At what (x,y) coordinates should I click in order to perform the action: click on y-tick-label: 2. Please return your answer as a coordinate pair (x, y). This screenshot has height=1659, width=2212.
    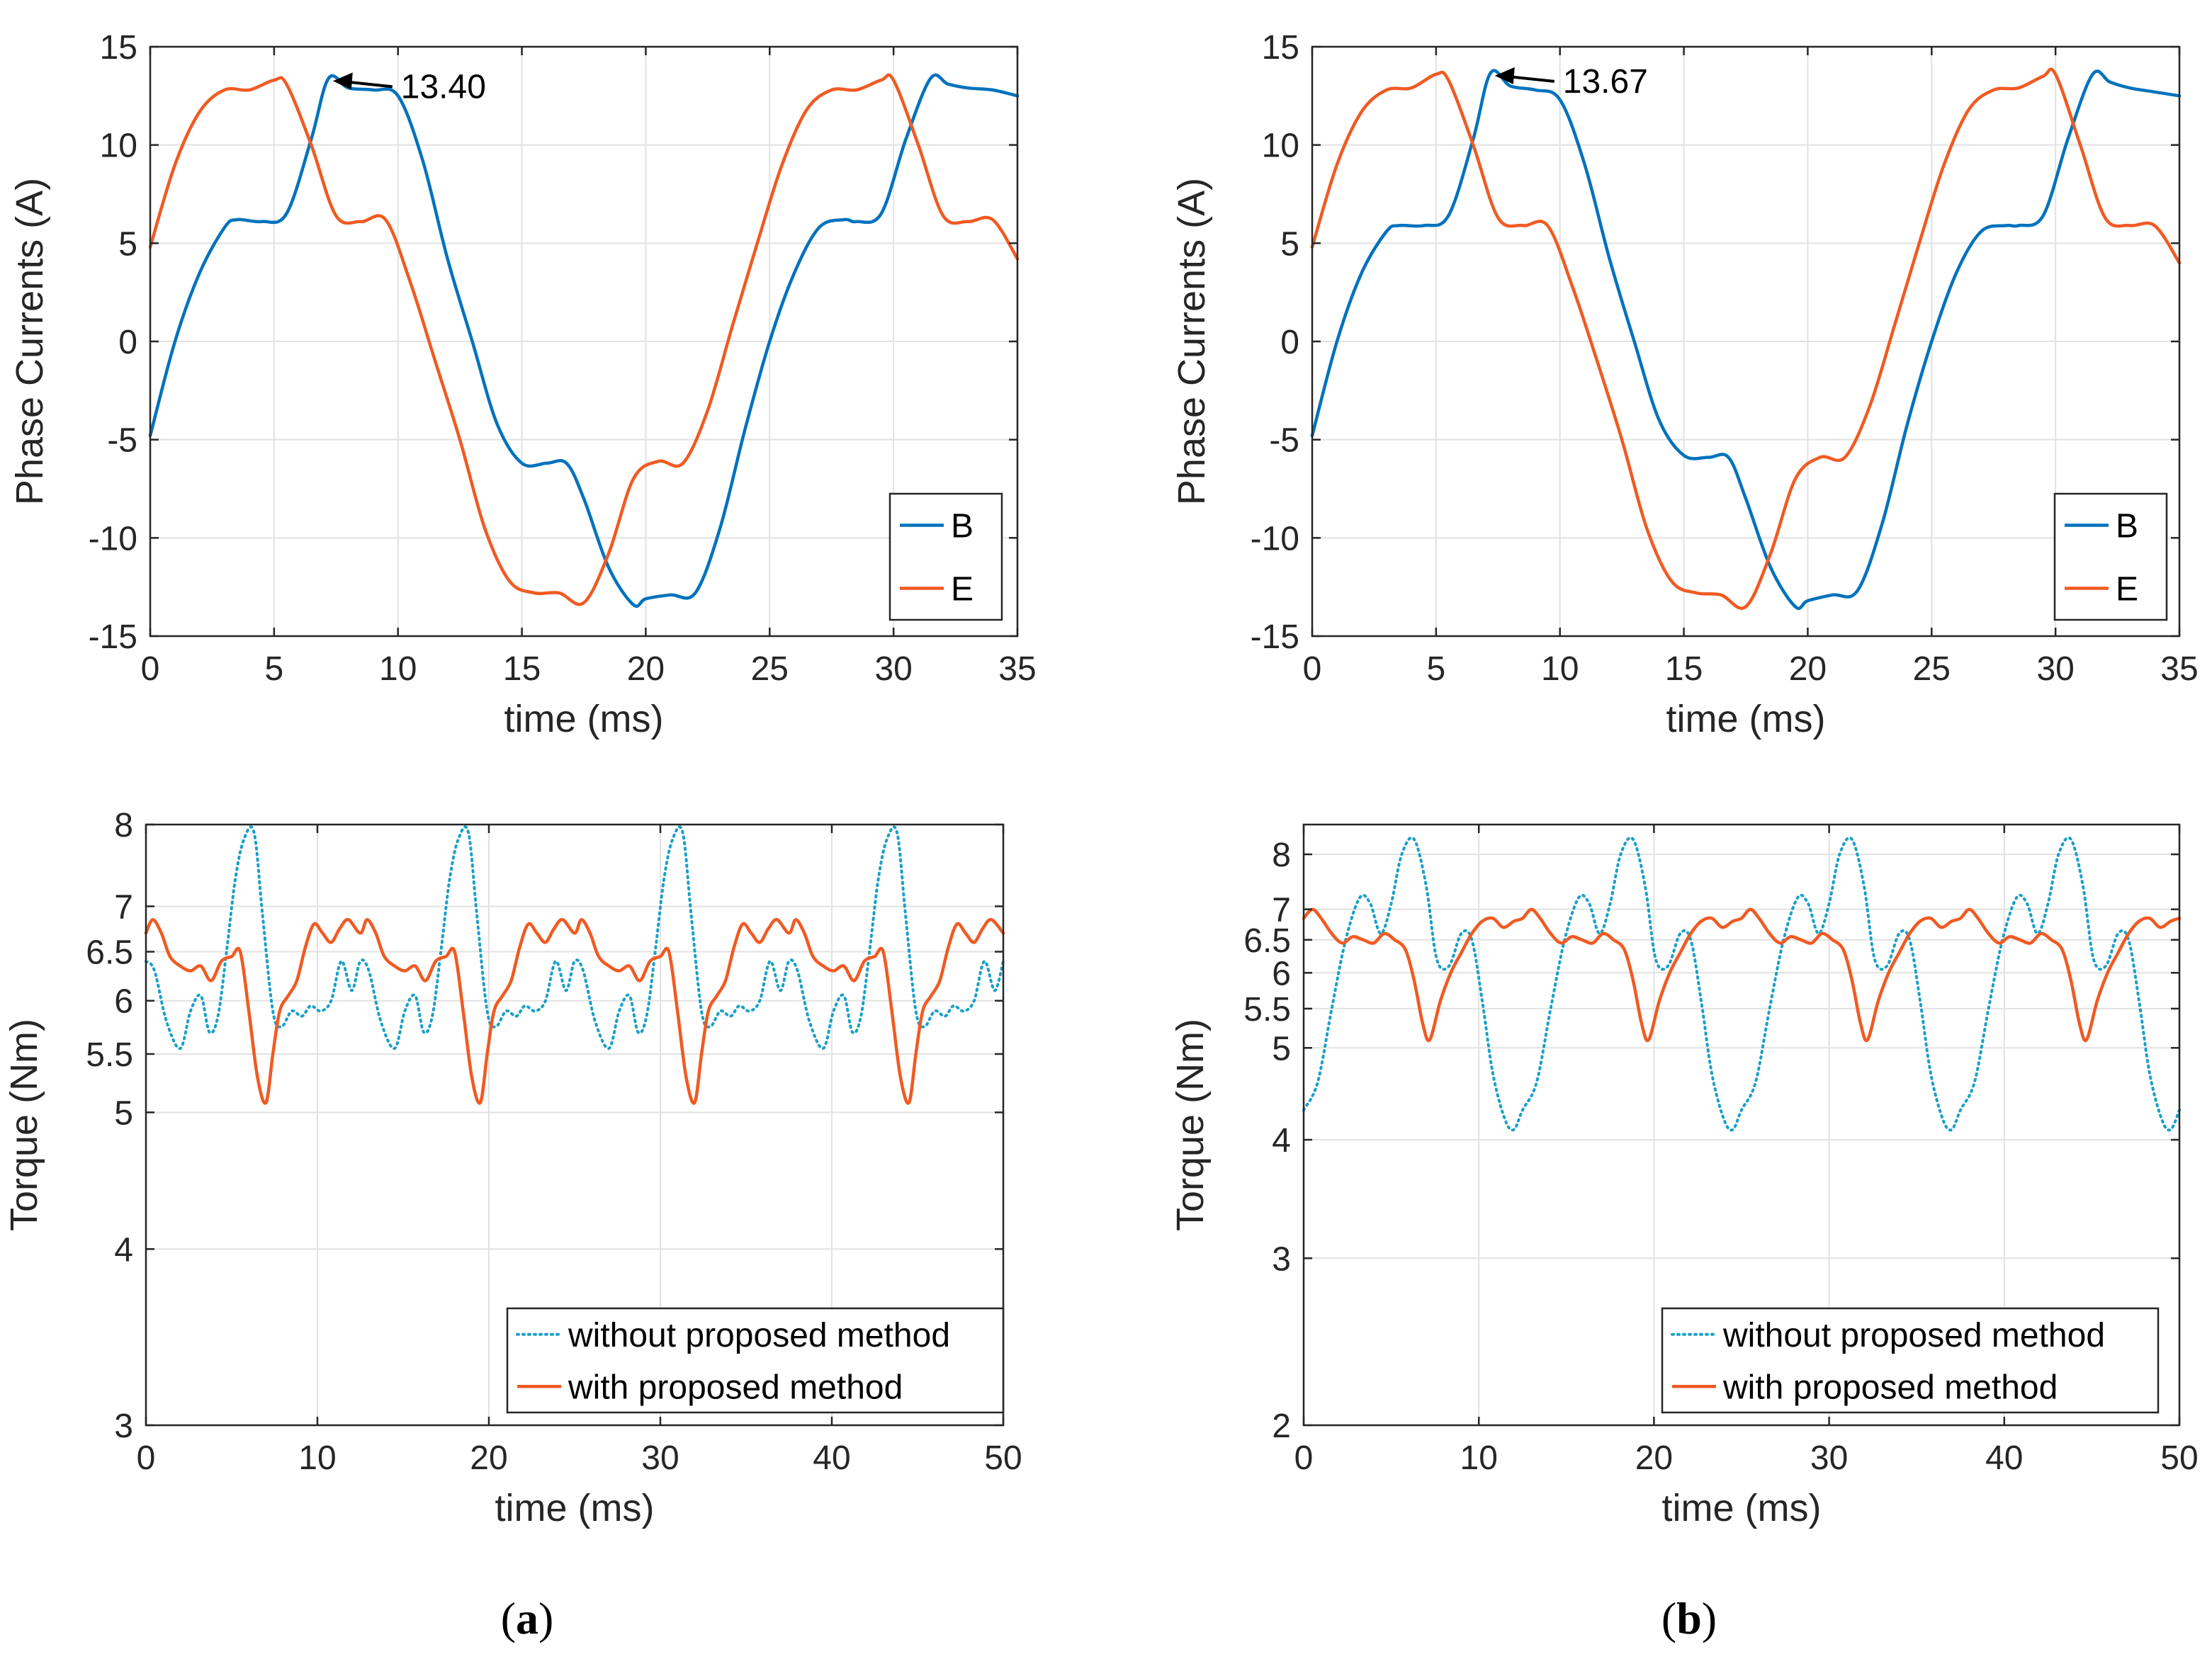
    Looking at the image, I should click on (1281, 1426).